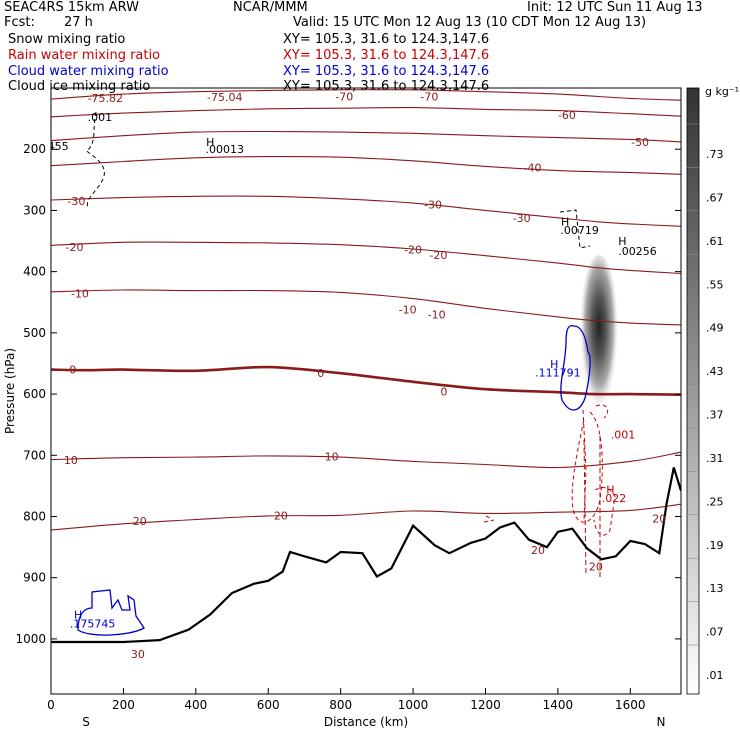 The image size is (740, 740). I want to click on y-tick-label: 700, so click(34, 455).